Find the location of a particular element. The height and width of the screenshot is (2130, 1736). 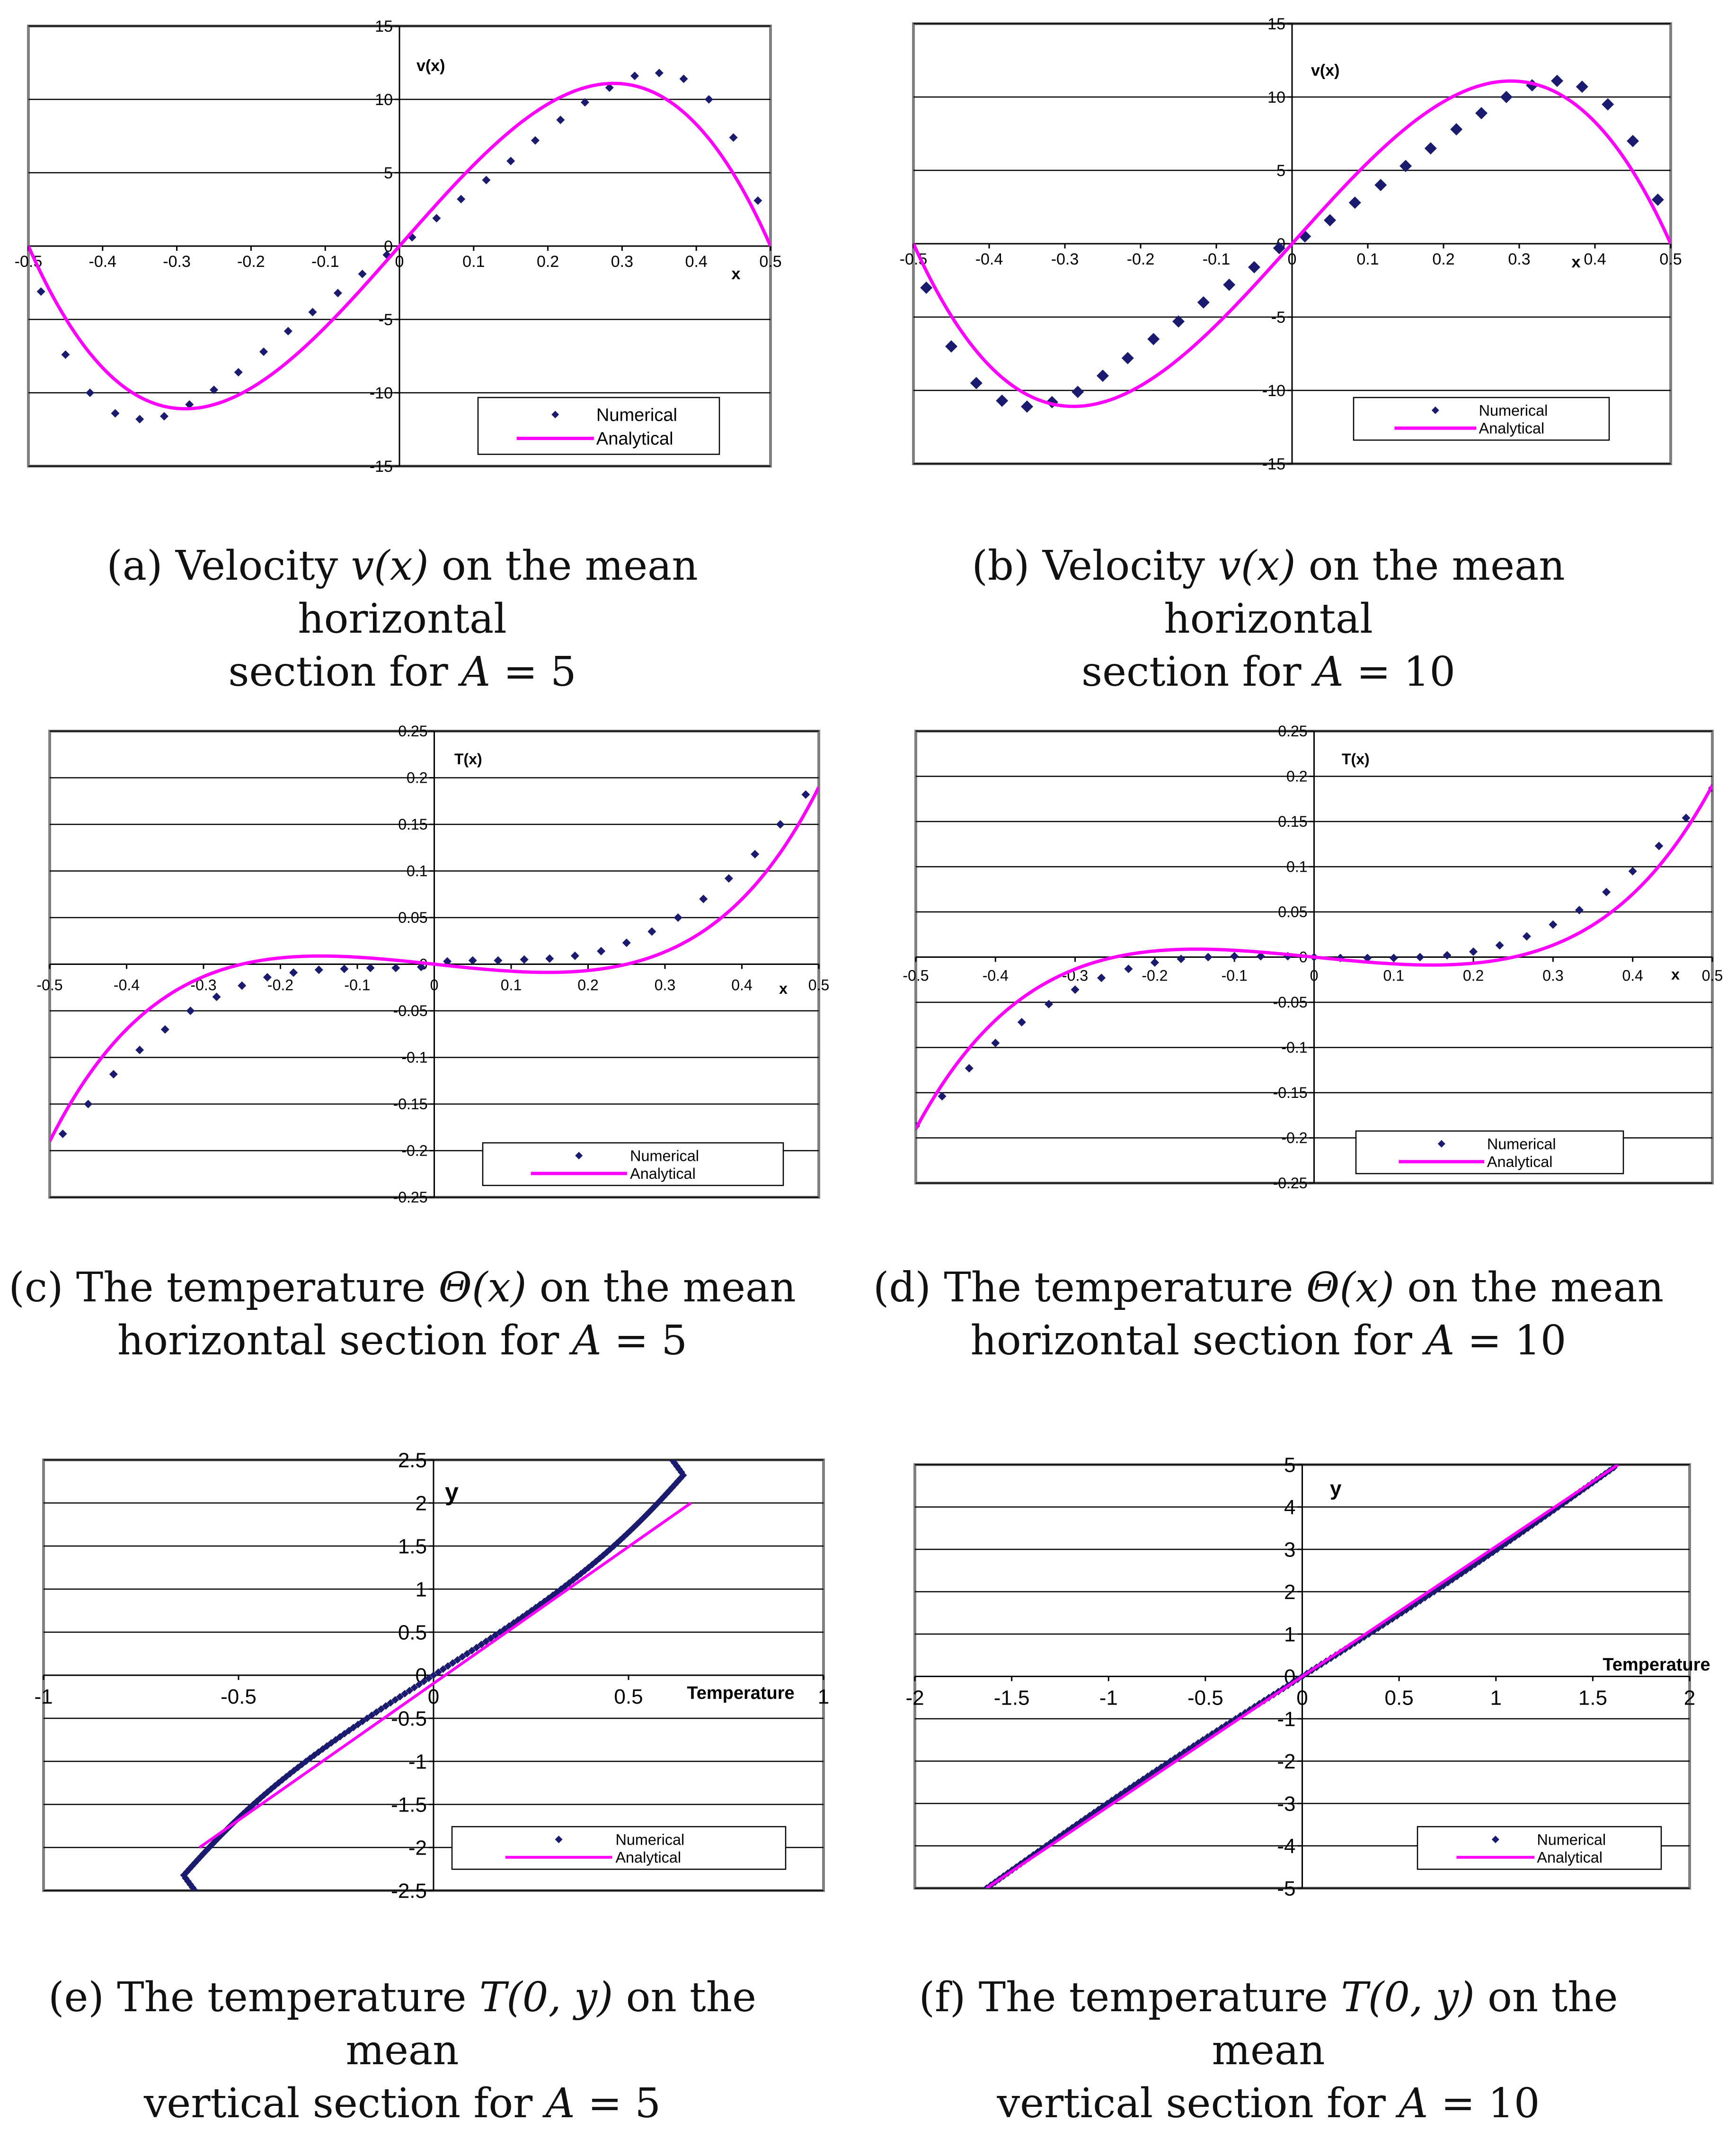

caption-b-suffix: on the mean horizontal is located at coordinates (1364, 592).